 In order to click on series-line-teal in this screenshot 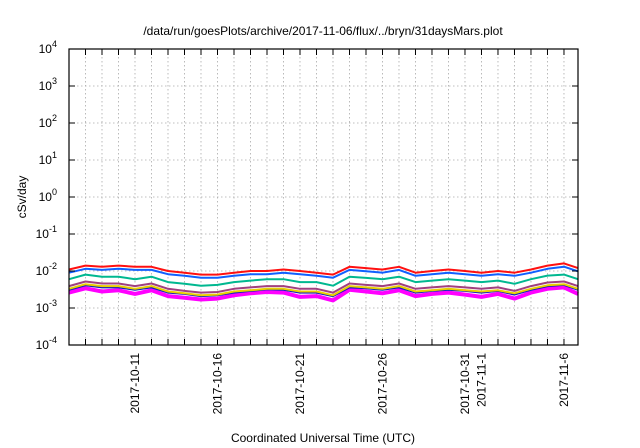, I will do `click(323, 280)`.